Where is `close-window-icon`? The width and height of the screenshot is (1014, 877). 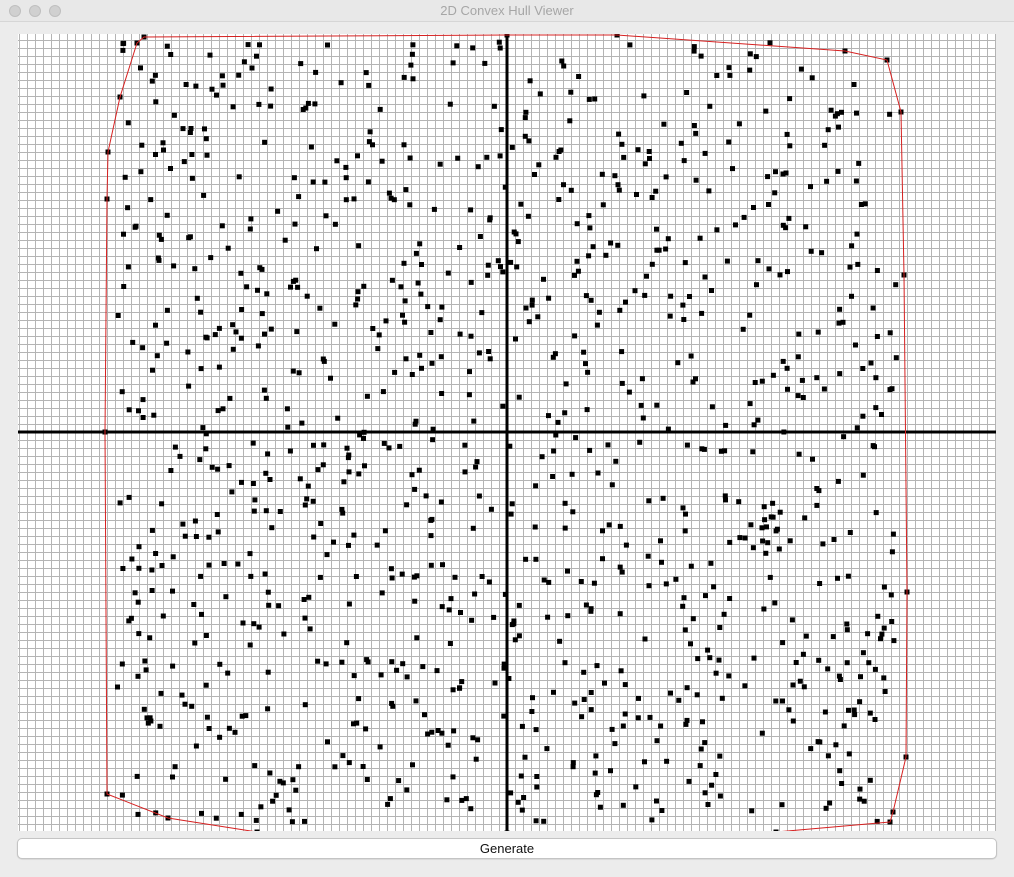 close-window-icon is located at coordinates (15, 11).